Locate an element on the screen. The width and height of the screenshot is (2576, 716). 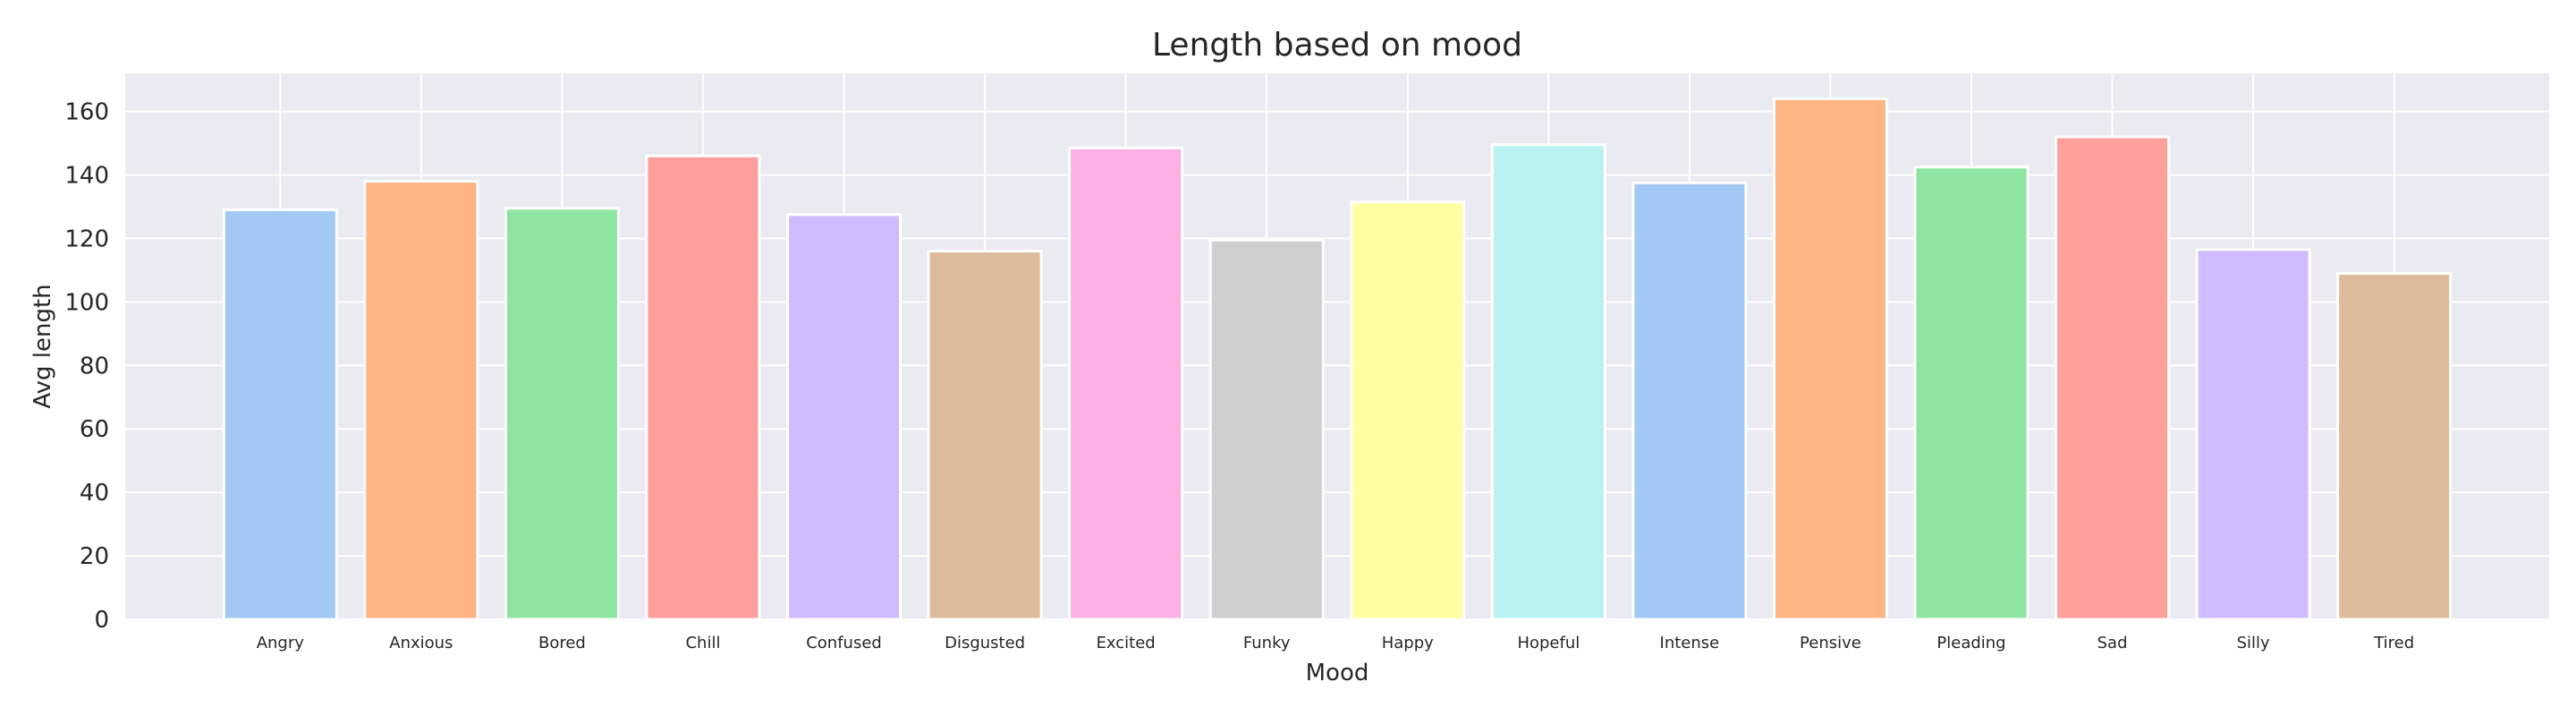
x-tick-label: Excited is located at coordinates (1126, 643).